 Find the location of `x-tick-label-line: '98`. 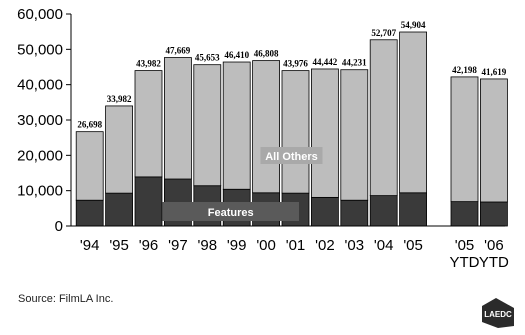

x-tick-label-line: '98 is located at coordinates (208, 245).